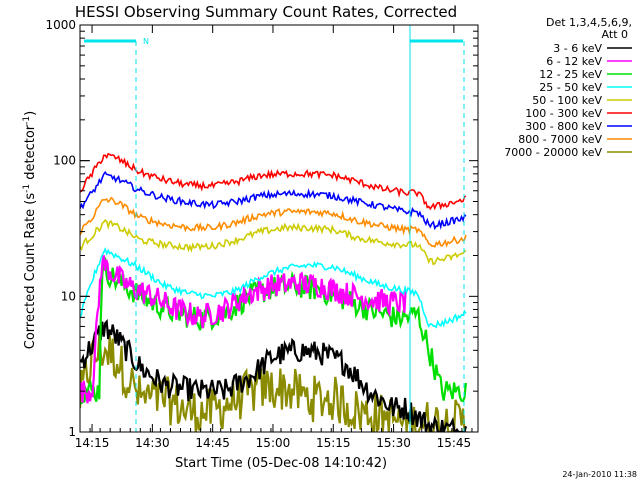  I want to click on legend-label: 6 - 12 keV, so click(574, 61).